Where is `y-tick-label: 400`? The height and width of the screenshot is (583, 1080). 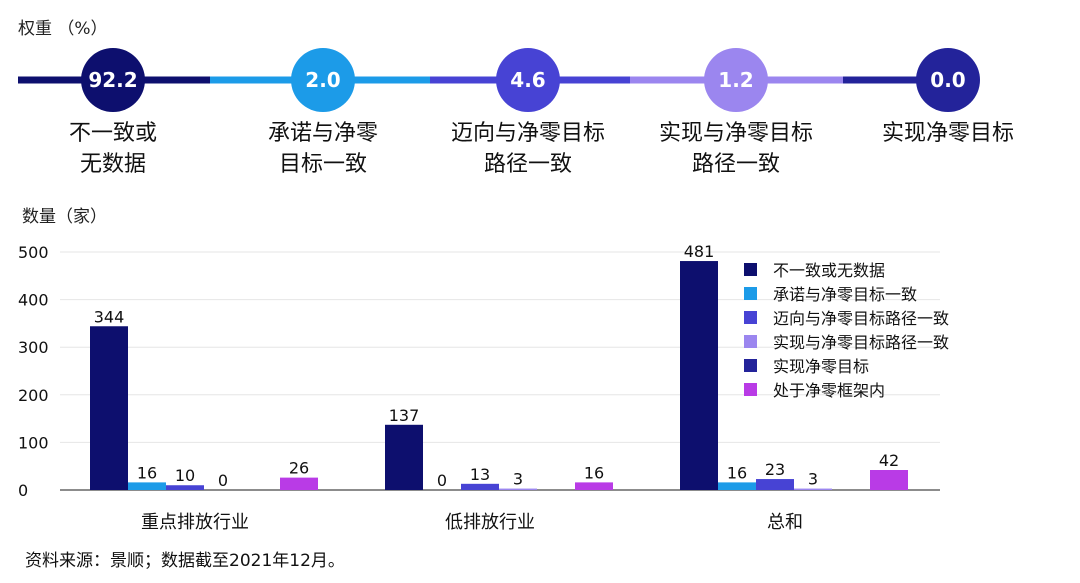 y-tick-label: 400 is located at coordinates (33, 300).